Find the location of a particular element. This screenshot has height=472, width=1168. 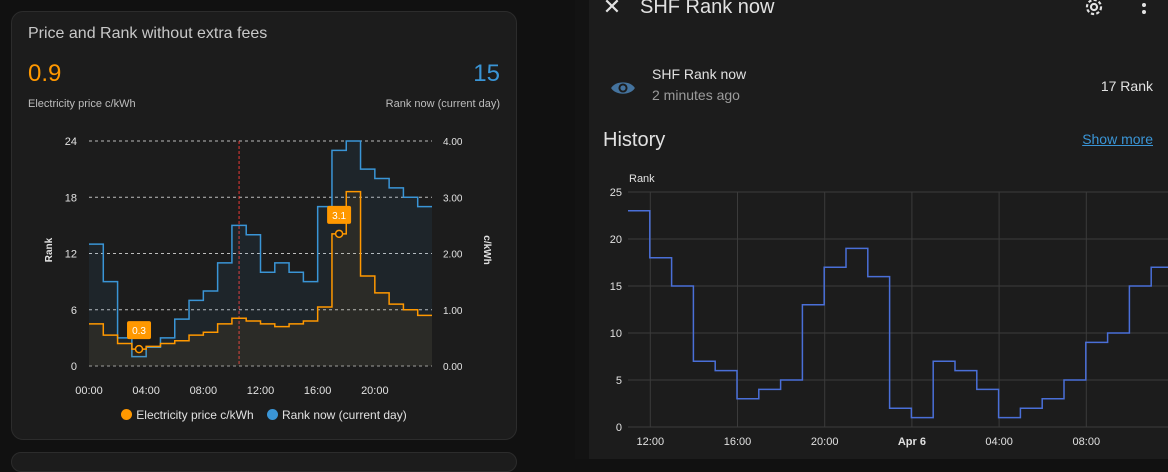

y-right-tick: 3.00 is located at coordinates (453, 198).